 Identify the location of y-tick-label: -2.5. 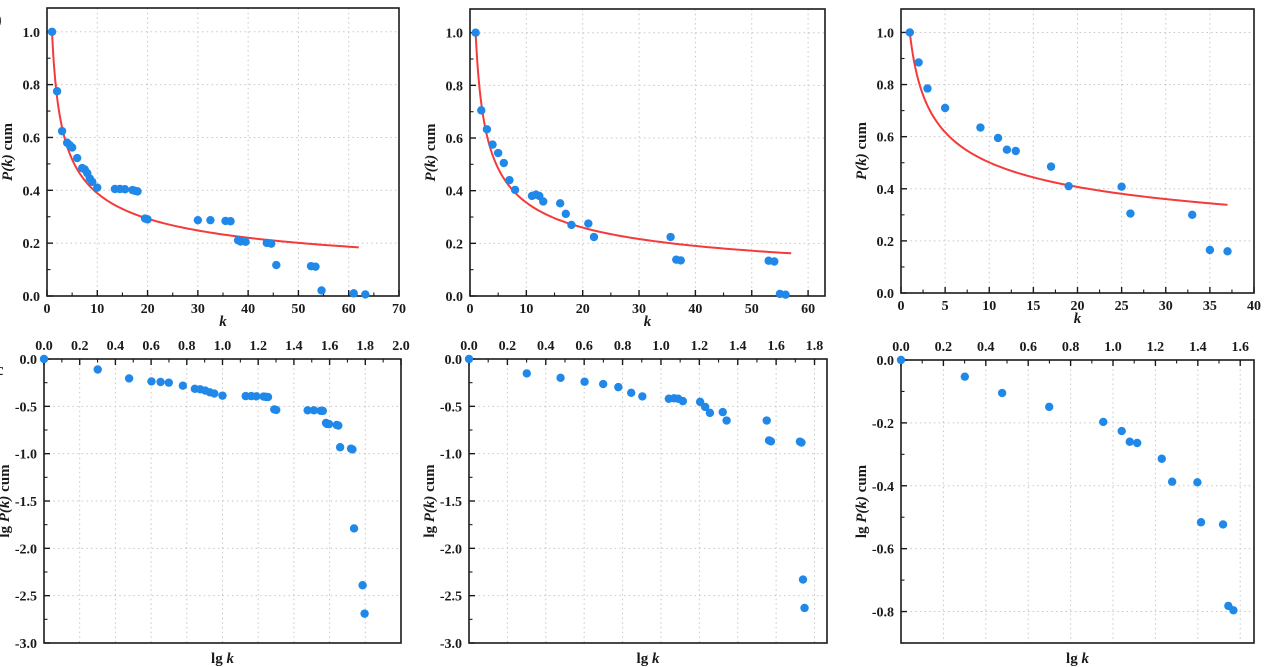
(451, 597).